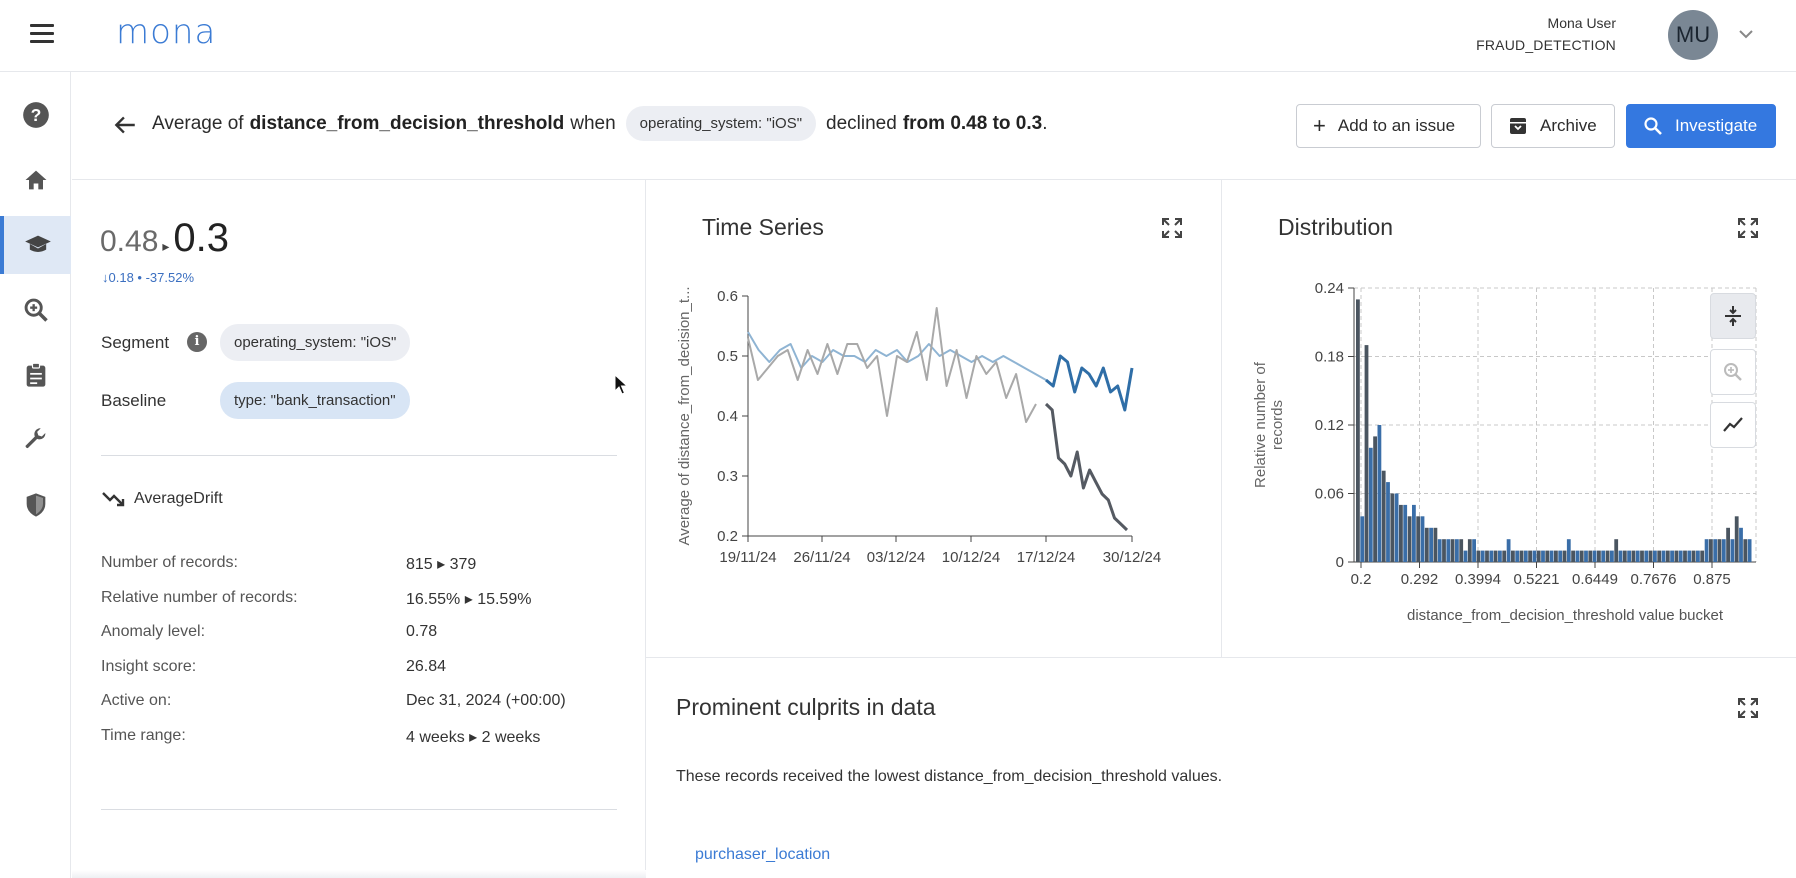 Image resolution: width=1796 pixels, height=878 pixels. Describe the element at coordinates (35, 505) in the screenshot. I see `sidebar-item-security` at that location.